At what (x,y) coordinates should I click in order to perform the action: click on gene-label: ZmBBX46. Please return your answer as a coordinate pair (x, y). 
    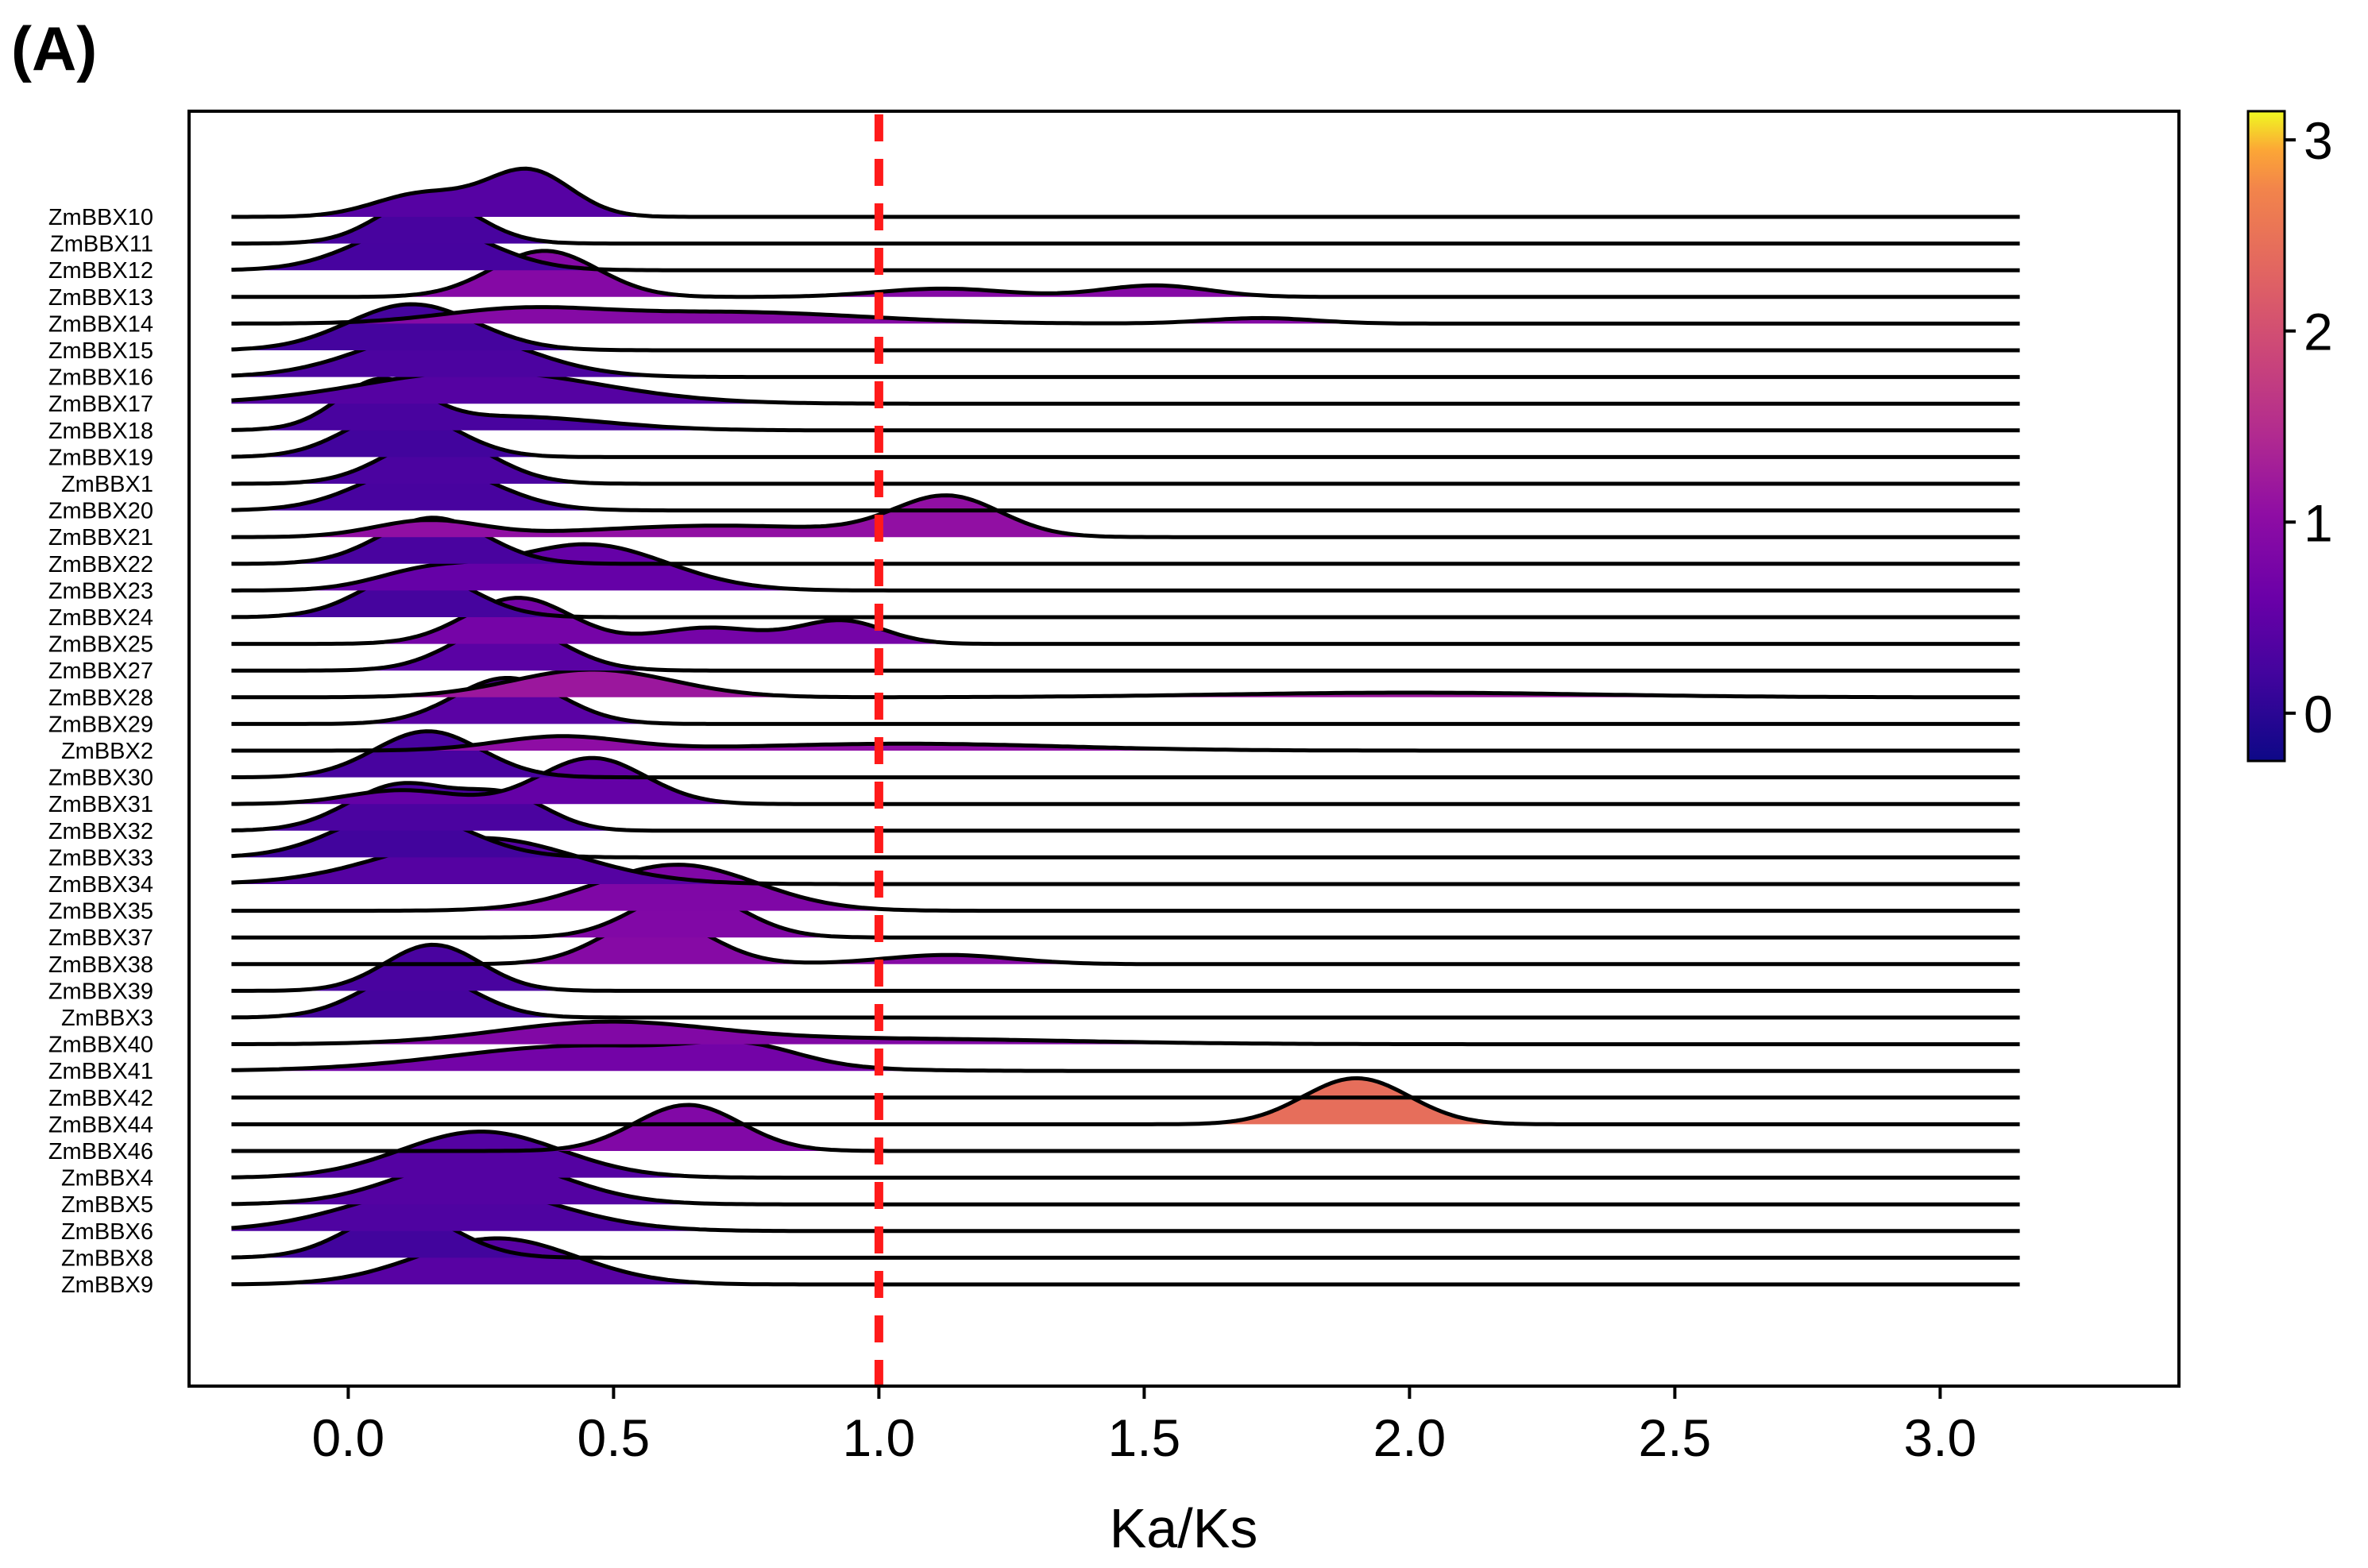
    Looking at the image, I should click on (100, 1151).